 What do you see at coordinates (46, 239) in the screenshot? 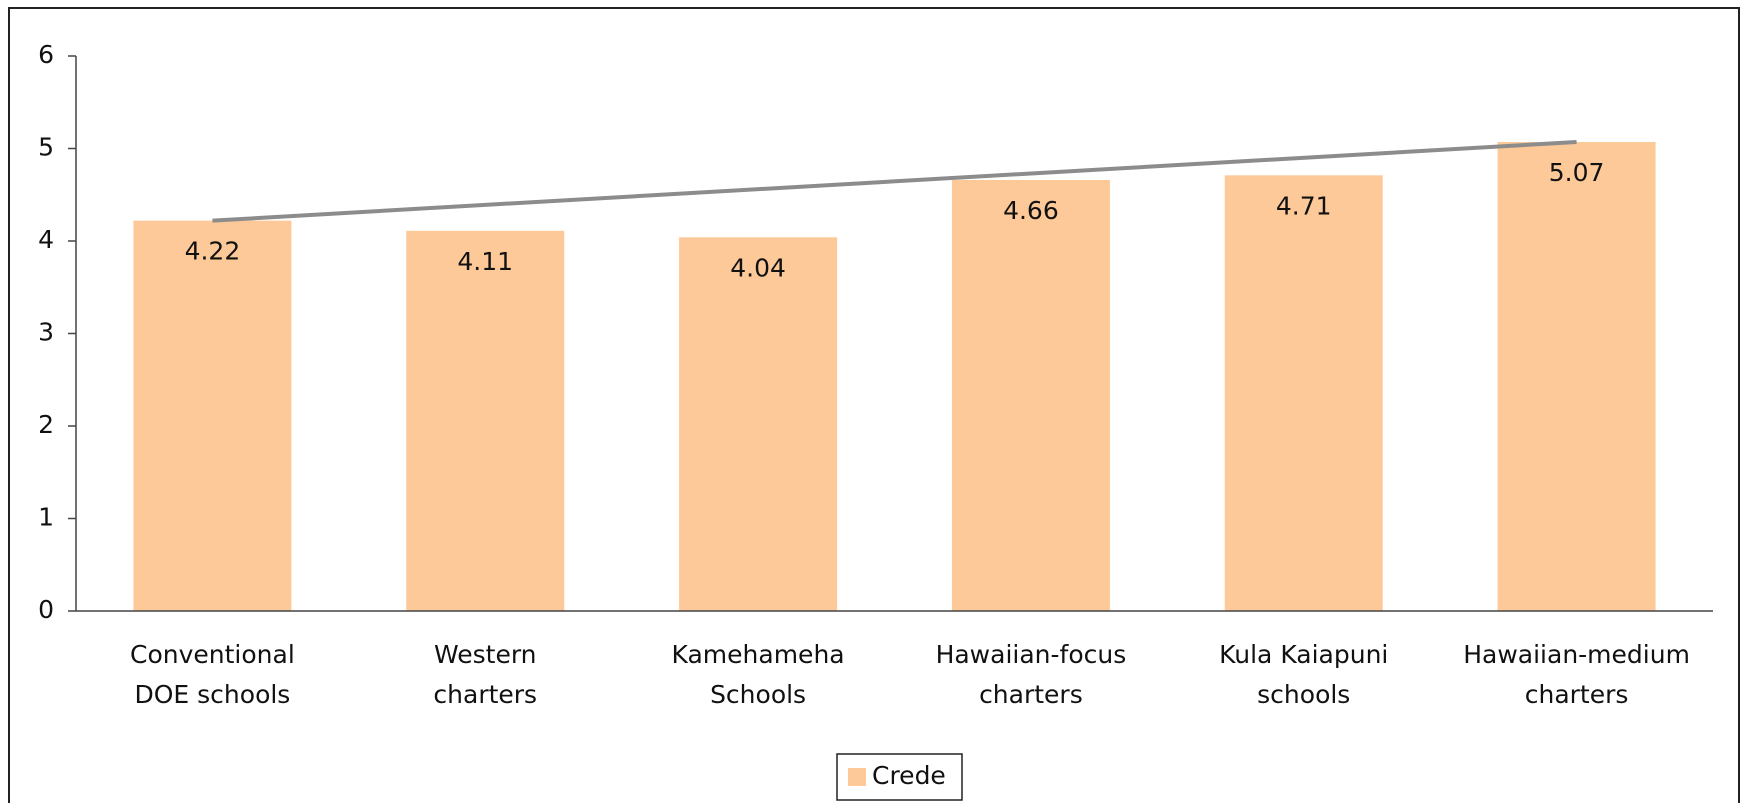
I see `y-tick-label: 4` at bounding box center [46, 239].